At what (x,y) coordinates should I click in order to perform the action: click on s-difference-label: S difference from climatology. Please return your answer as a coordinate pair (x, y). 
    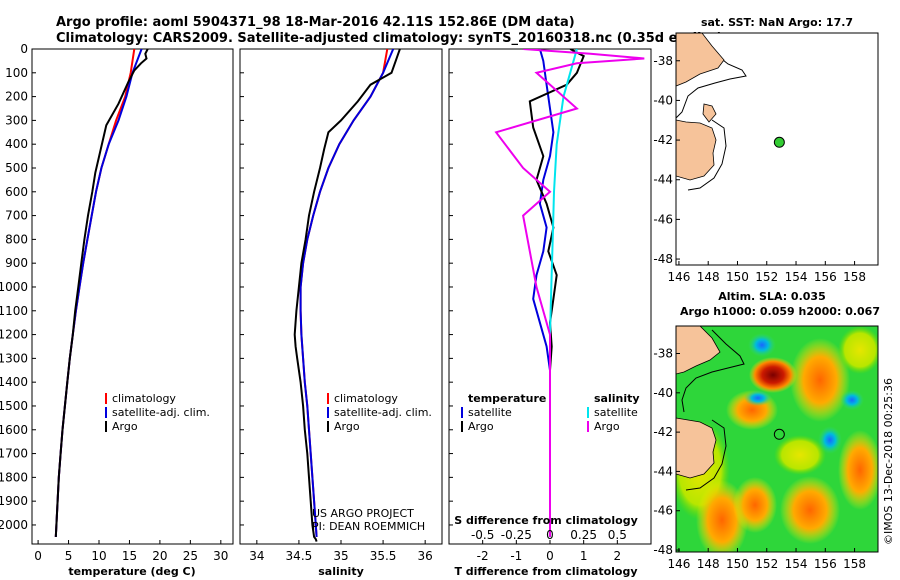
    Looking at the image, I should click on (546, 520).